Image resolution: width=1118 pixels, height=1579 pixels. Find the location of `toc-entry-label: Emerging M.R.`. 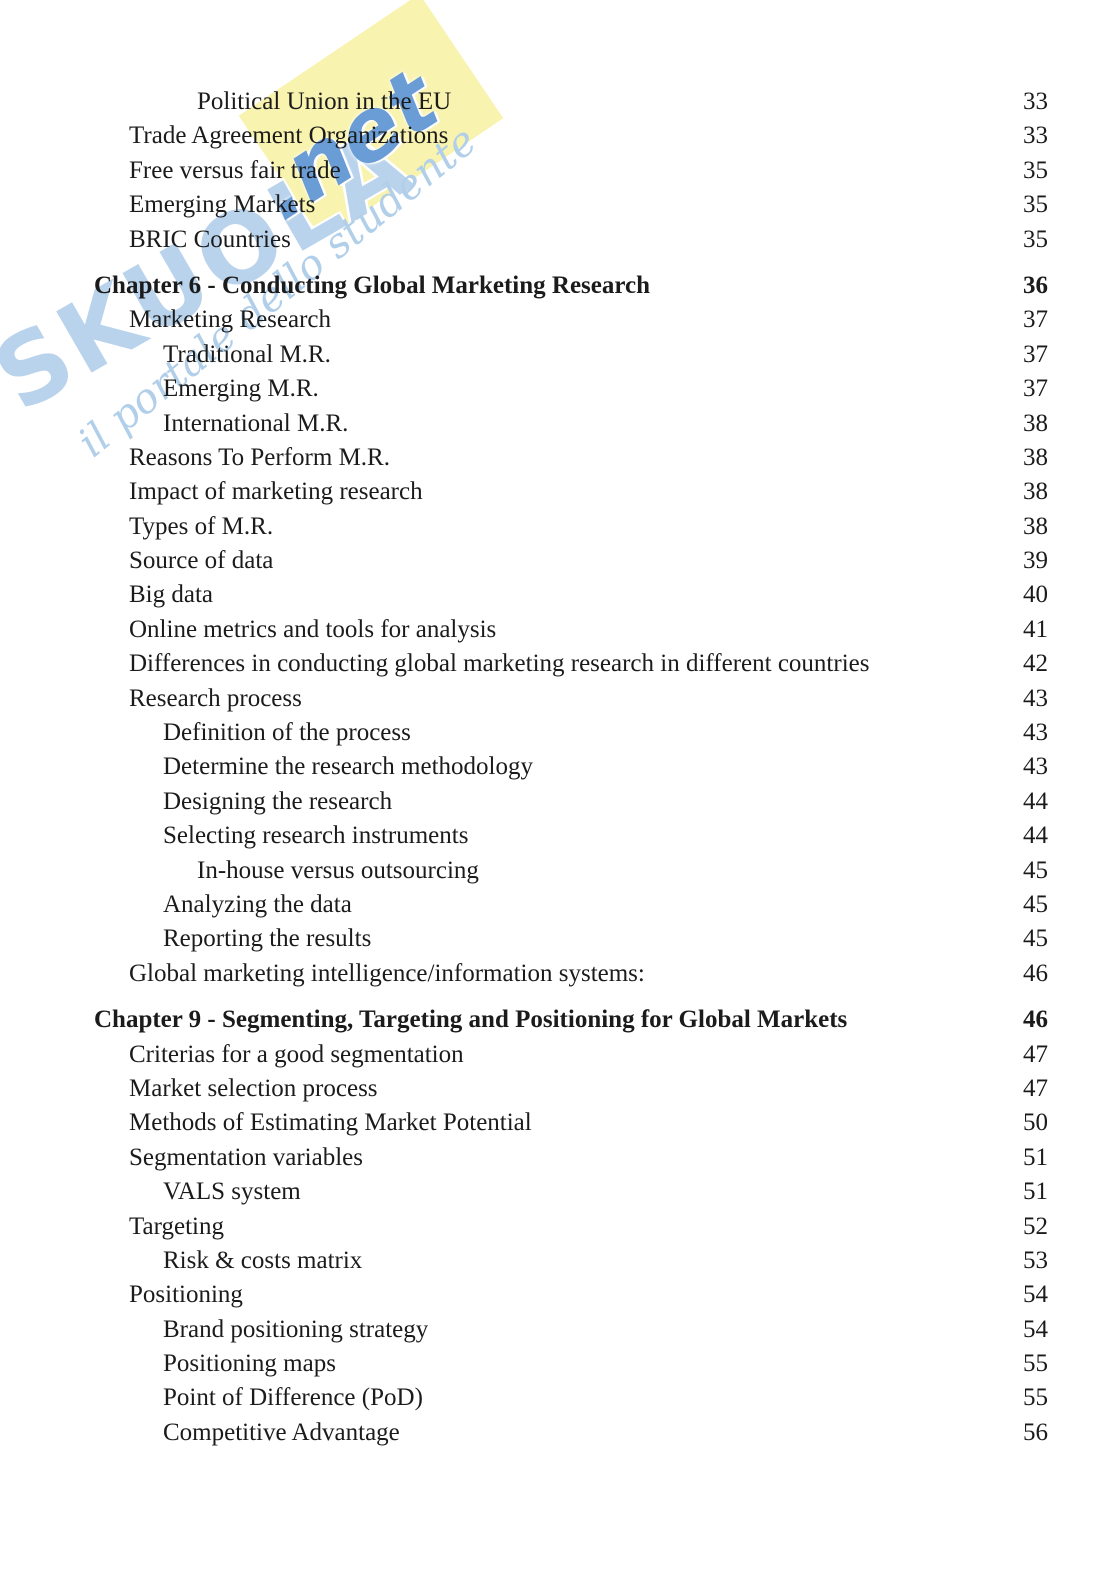

toc-entry-label: Emerging M.R. is located at coordinates (241, 389).